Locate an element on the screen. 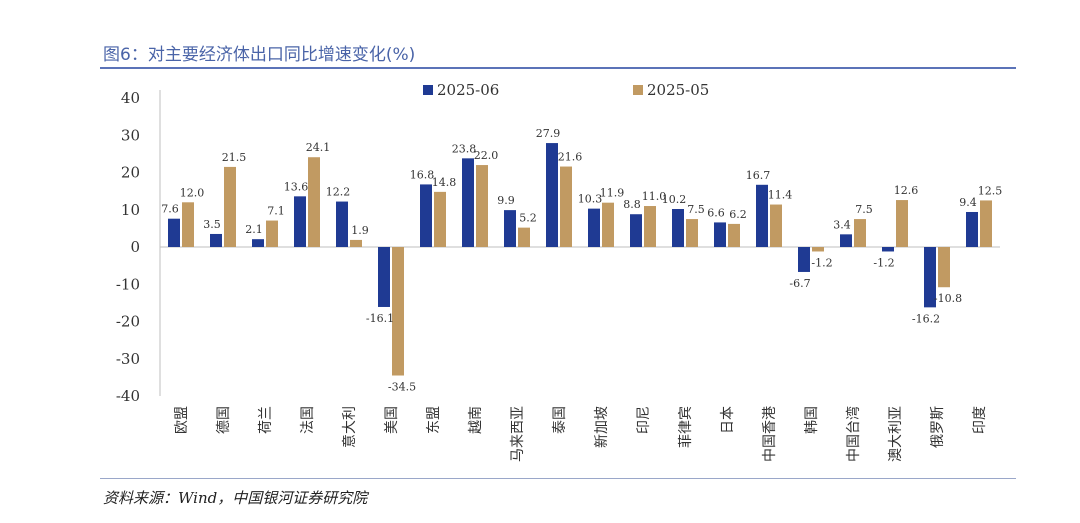 The height and width of the screenshot is (523, 1080). x-tick-label: 新加坡 is located at coordinates (602, 427).